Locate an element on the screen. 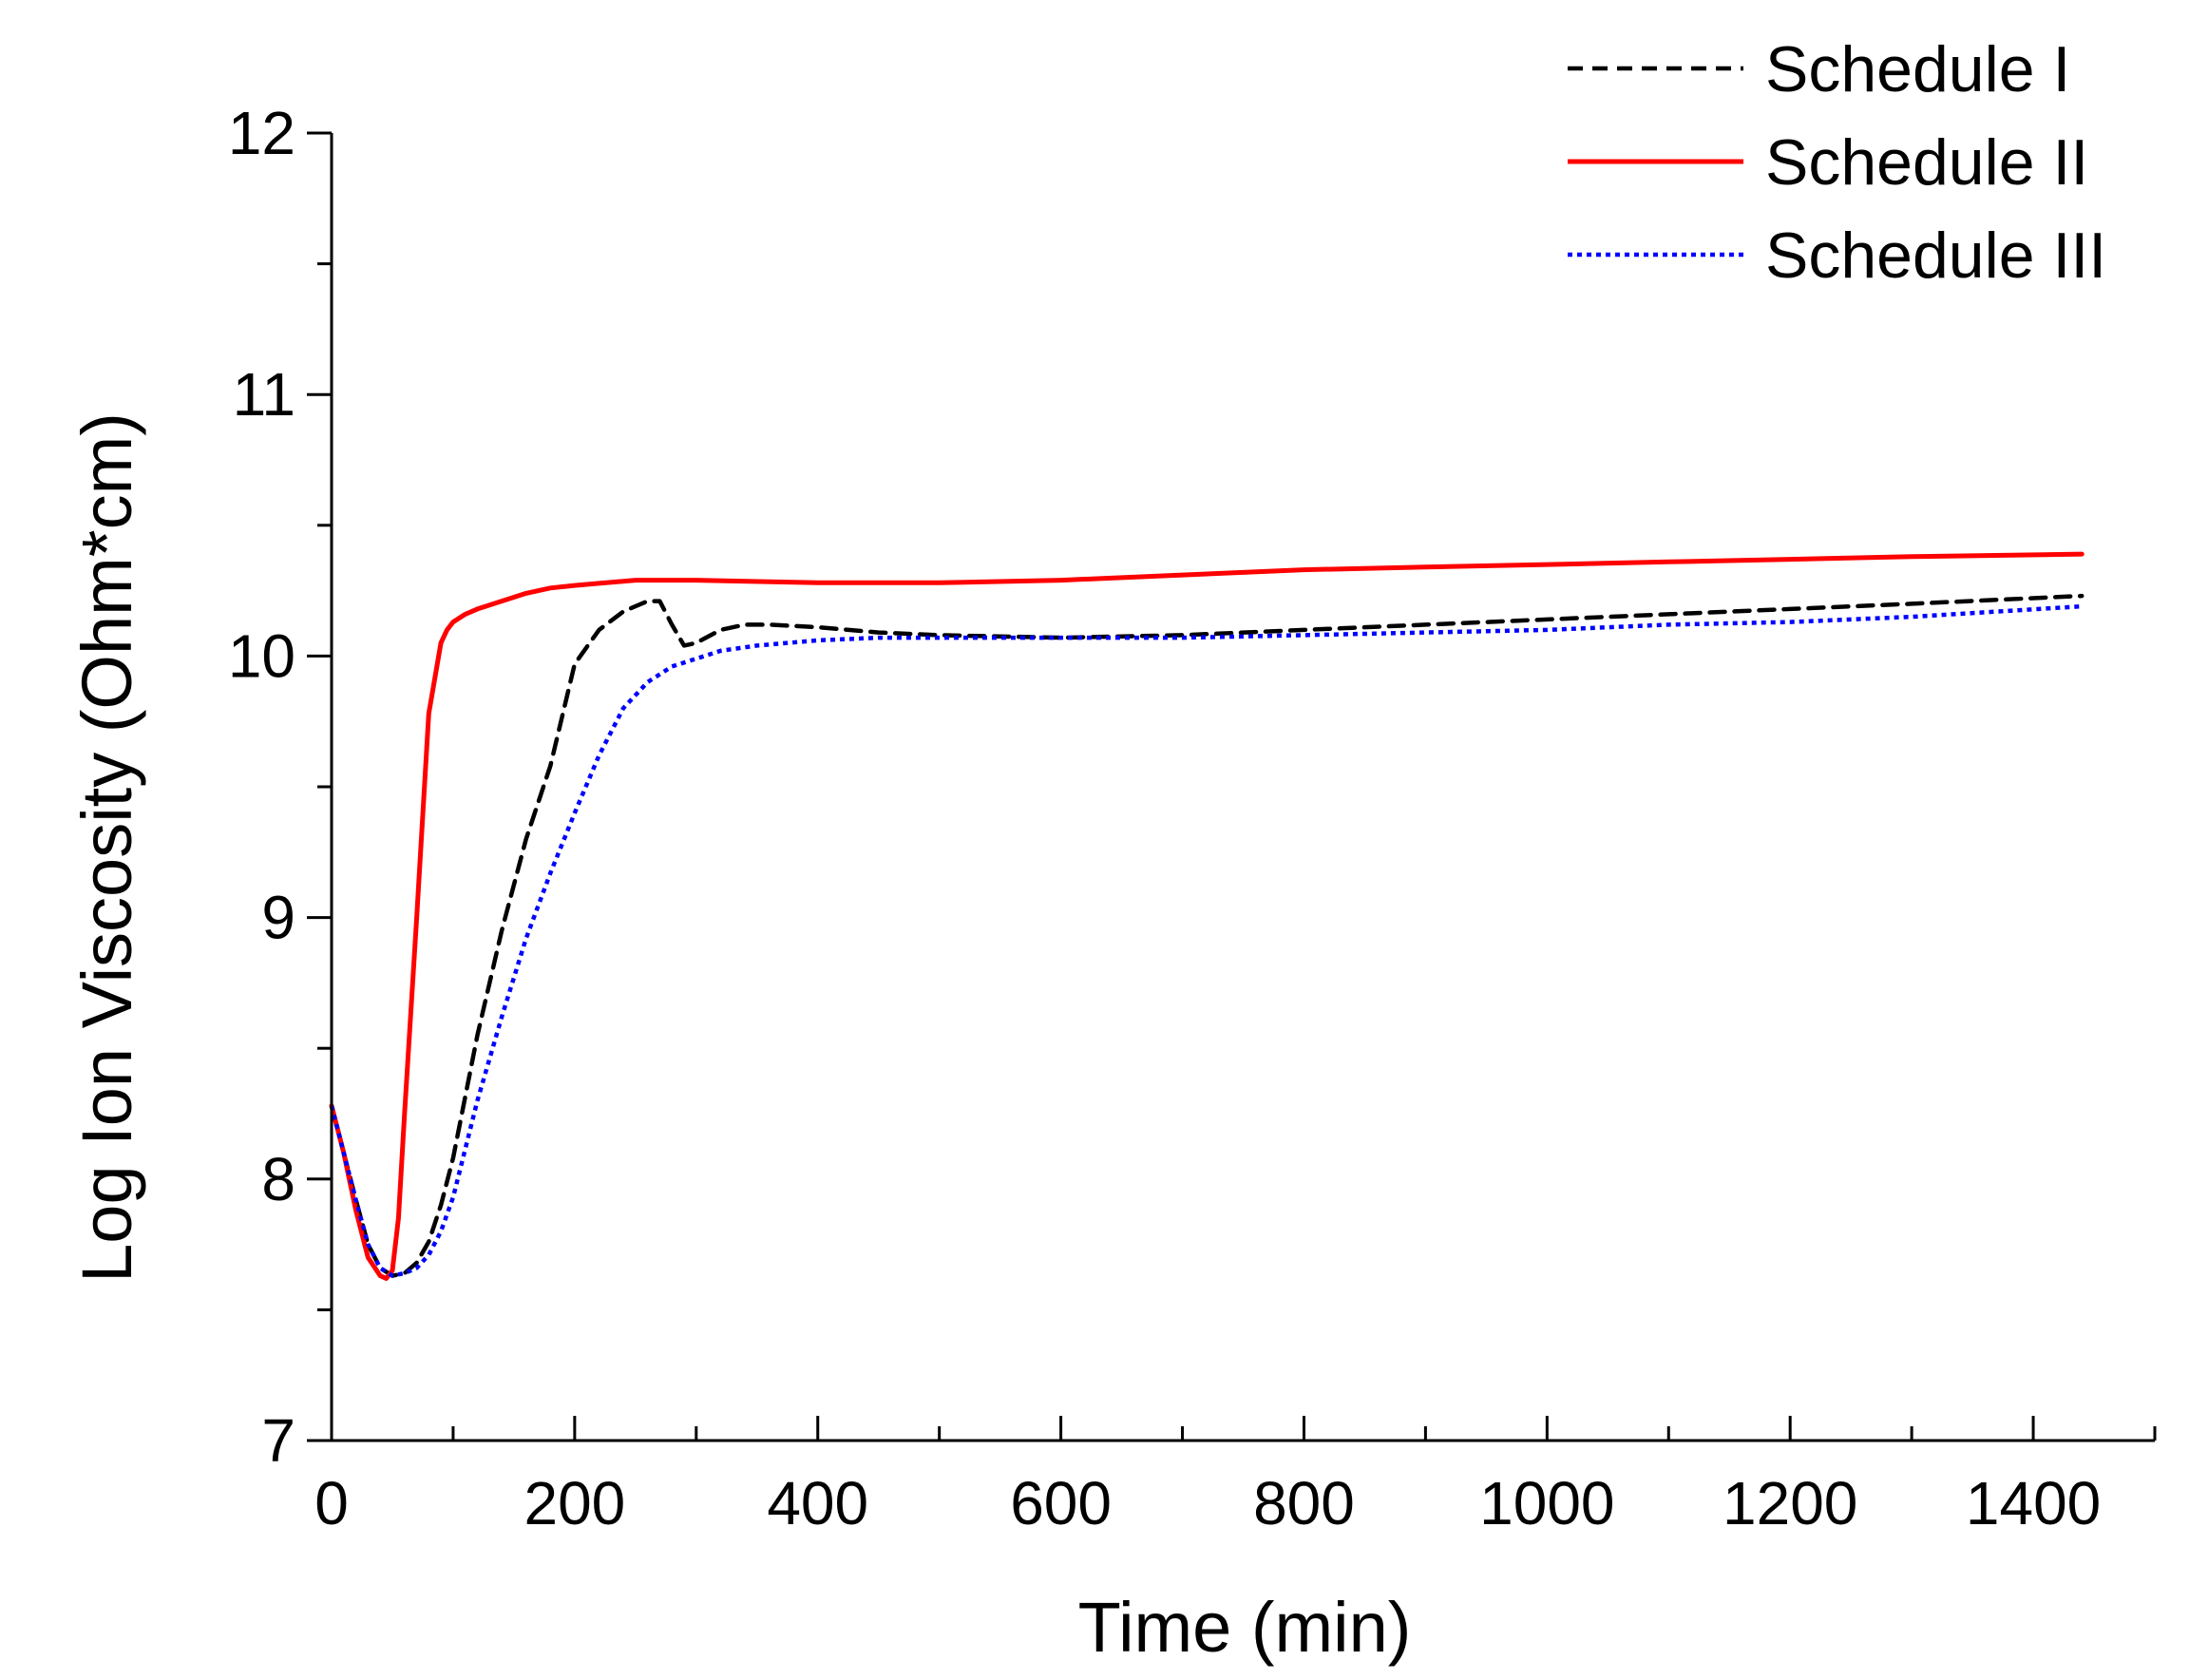 The width and height of the screenshot is (2189, 1680). legend-label-2: Schedule II is located at coordinates (1927, 162).